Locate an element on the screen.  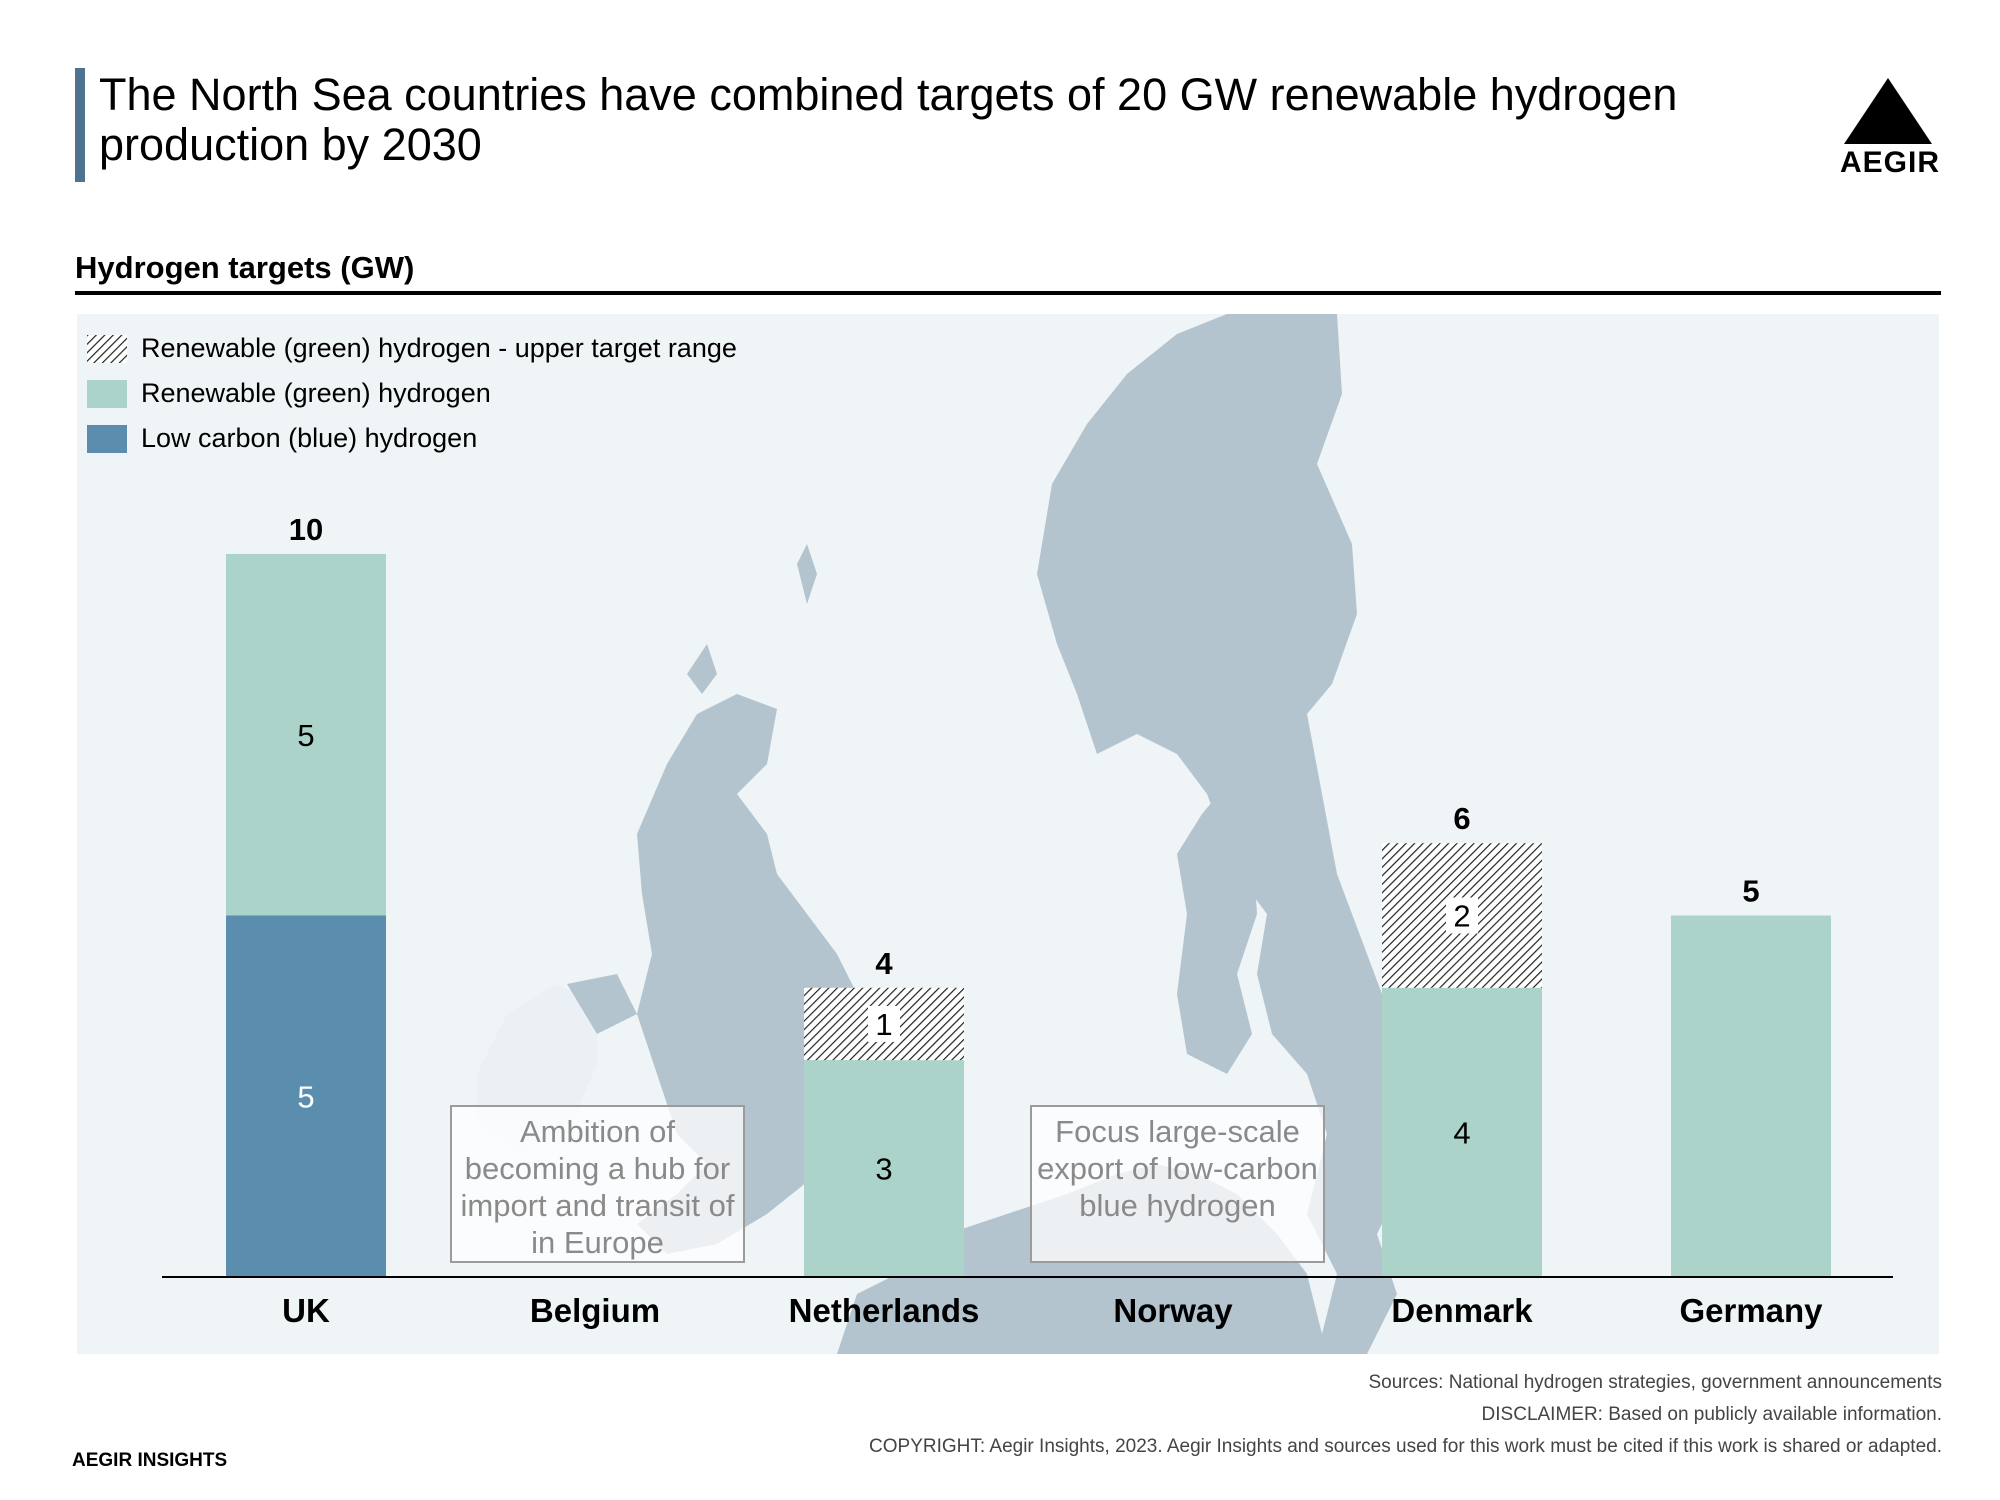
bar-uk-renewable-green-hydrogen is located at coordinates (306, 735).